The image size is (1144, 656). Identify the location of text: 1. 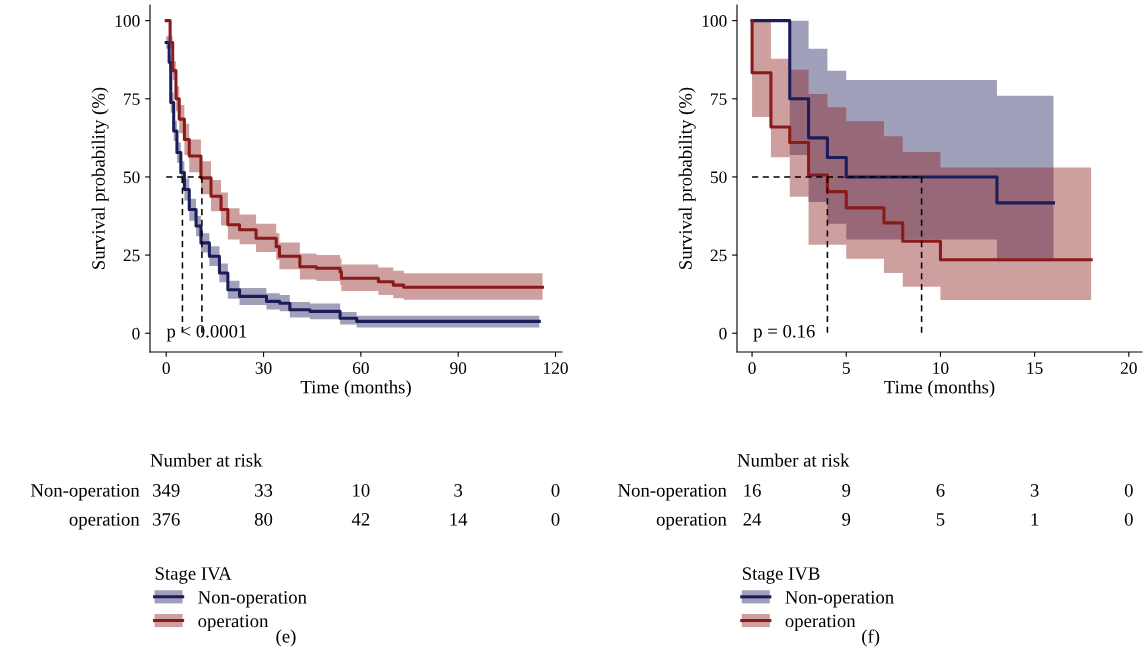
(1035, 519).